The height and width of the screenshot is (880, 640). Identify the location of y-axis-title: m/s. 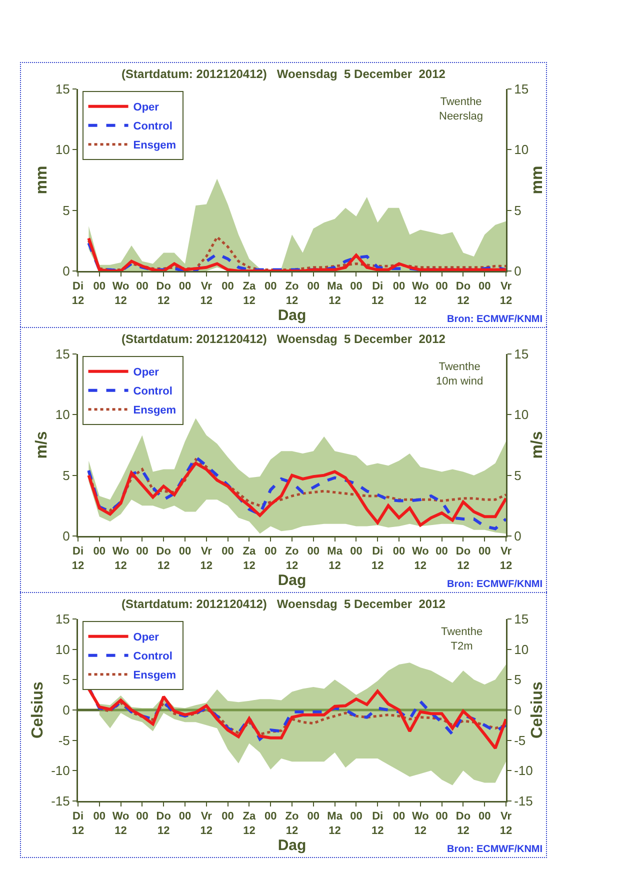
(42, 445).